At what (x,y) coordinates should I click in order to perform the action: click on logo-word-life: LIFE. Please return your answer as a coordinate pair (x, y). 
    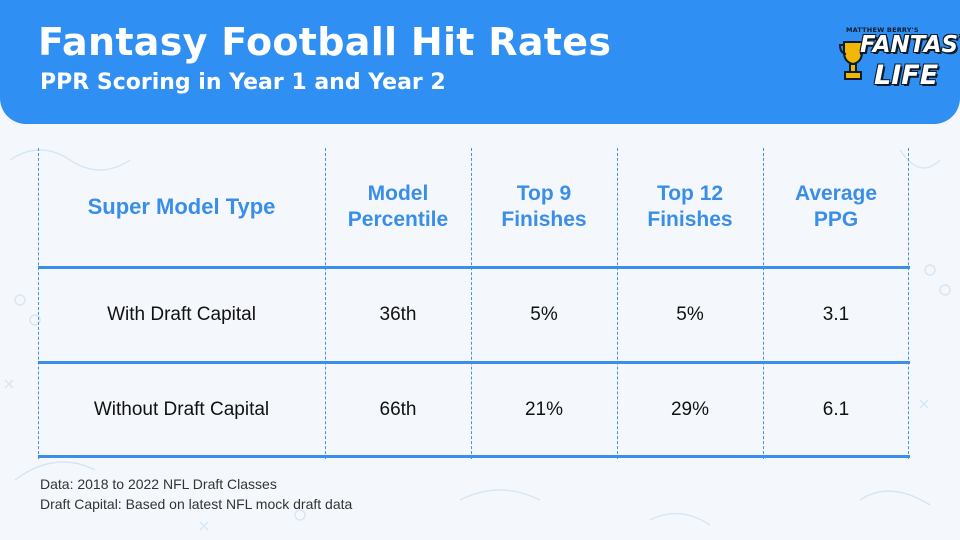
    Looking at the image, I should click on (906, 75).